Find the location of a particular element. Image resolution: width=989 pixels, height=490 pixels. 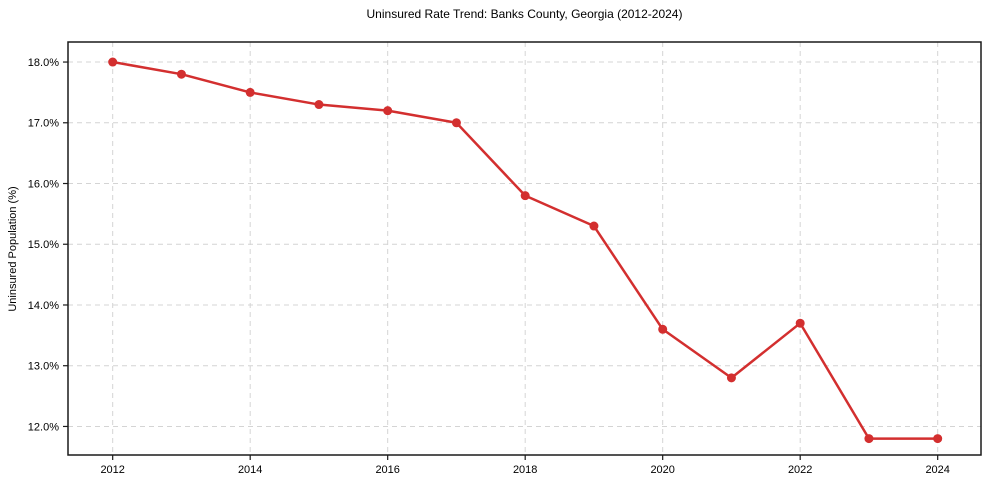

x-tick-label: 2024 is located at coordinates (937, 470).